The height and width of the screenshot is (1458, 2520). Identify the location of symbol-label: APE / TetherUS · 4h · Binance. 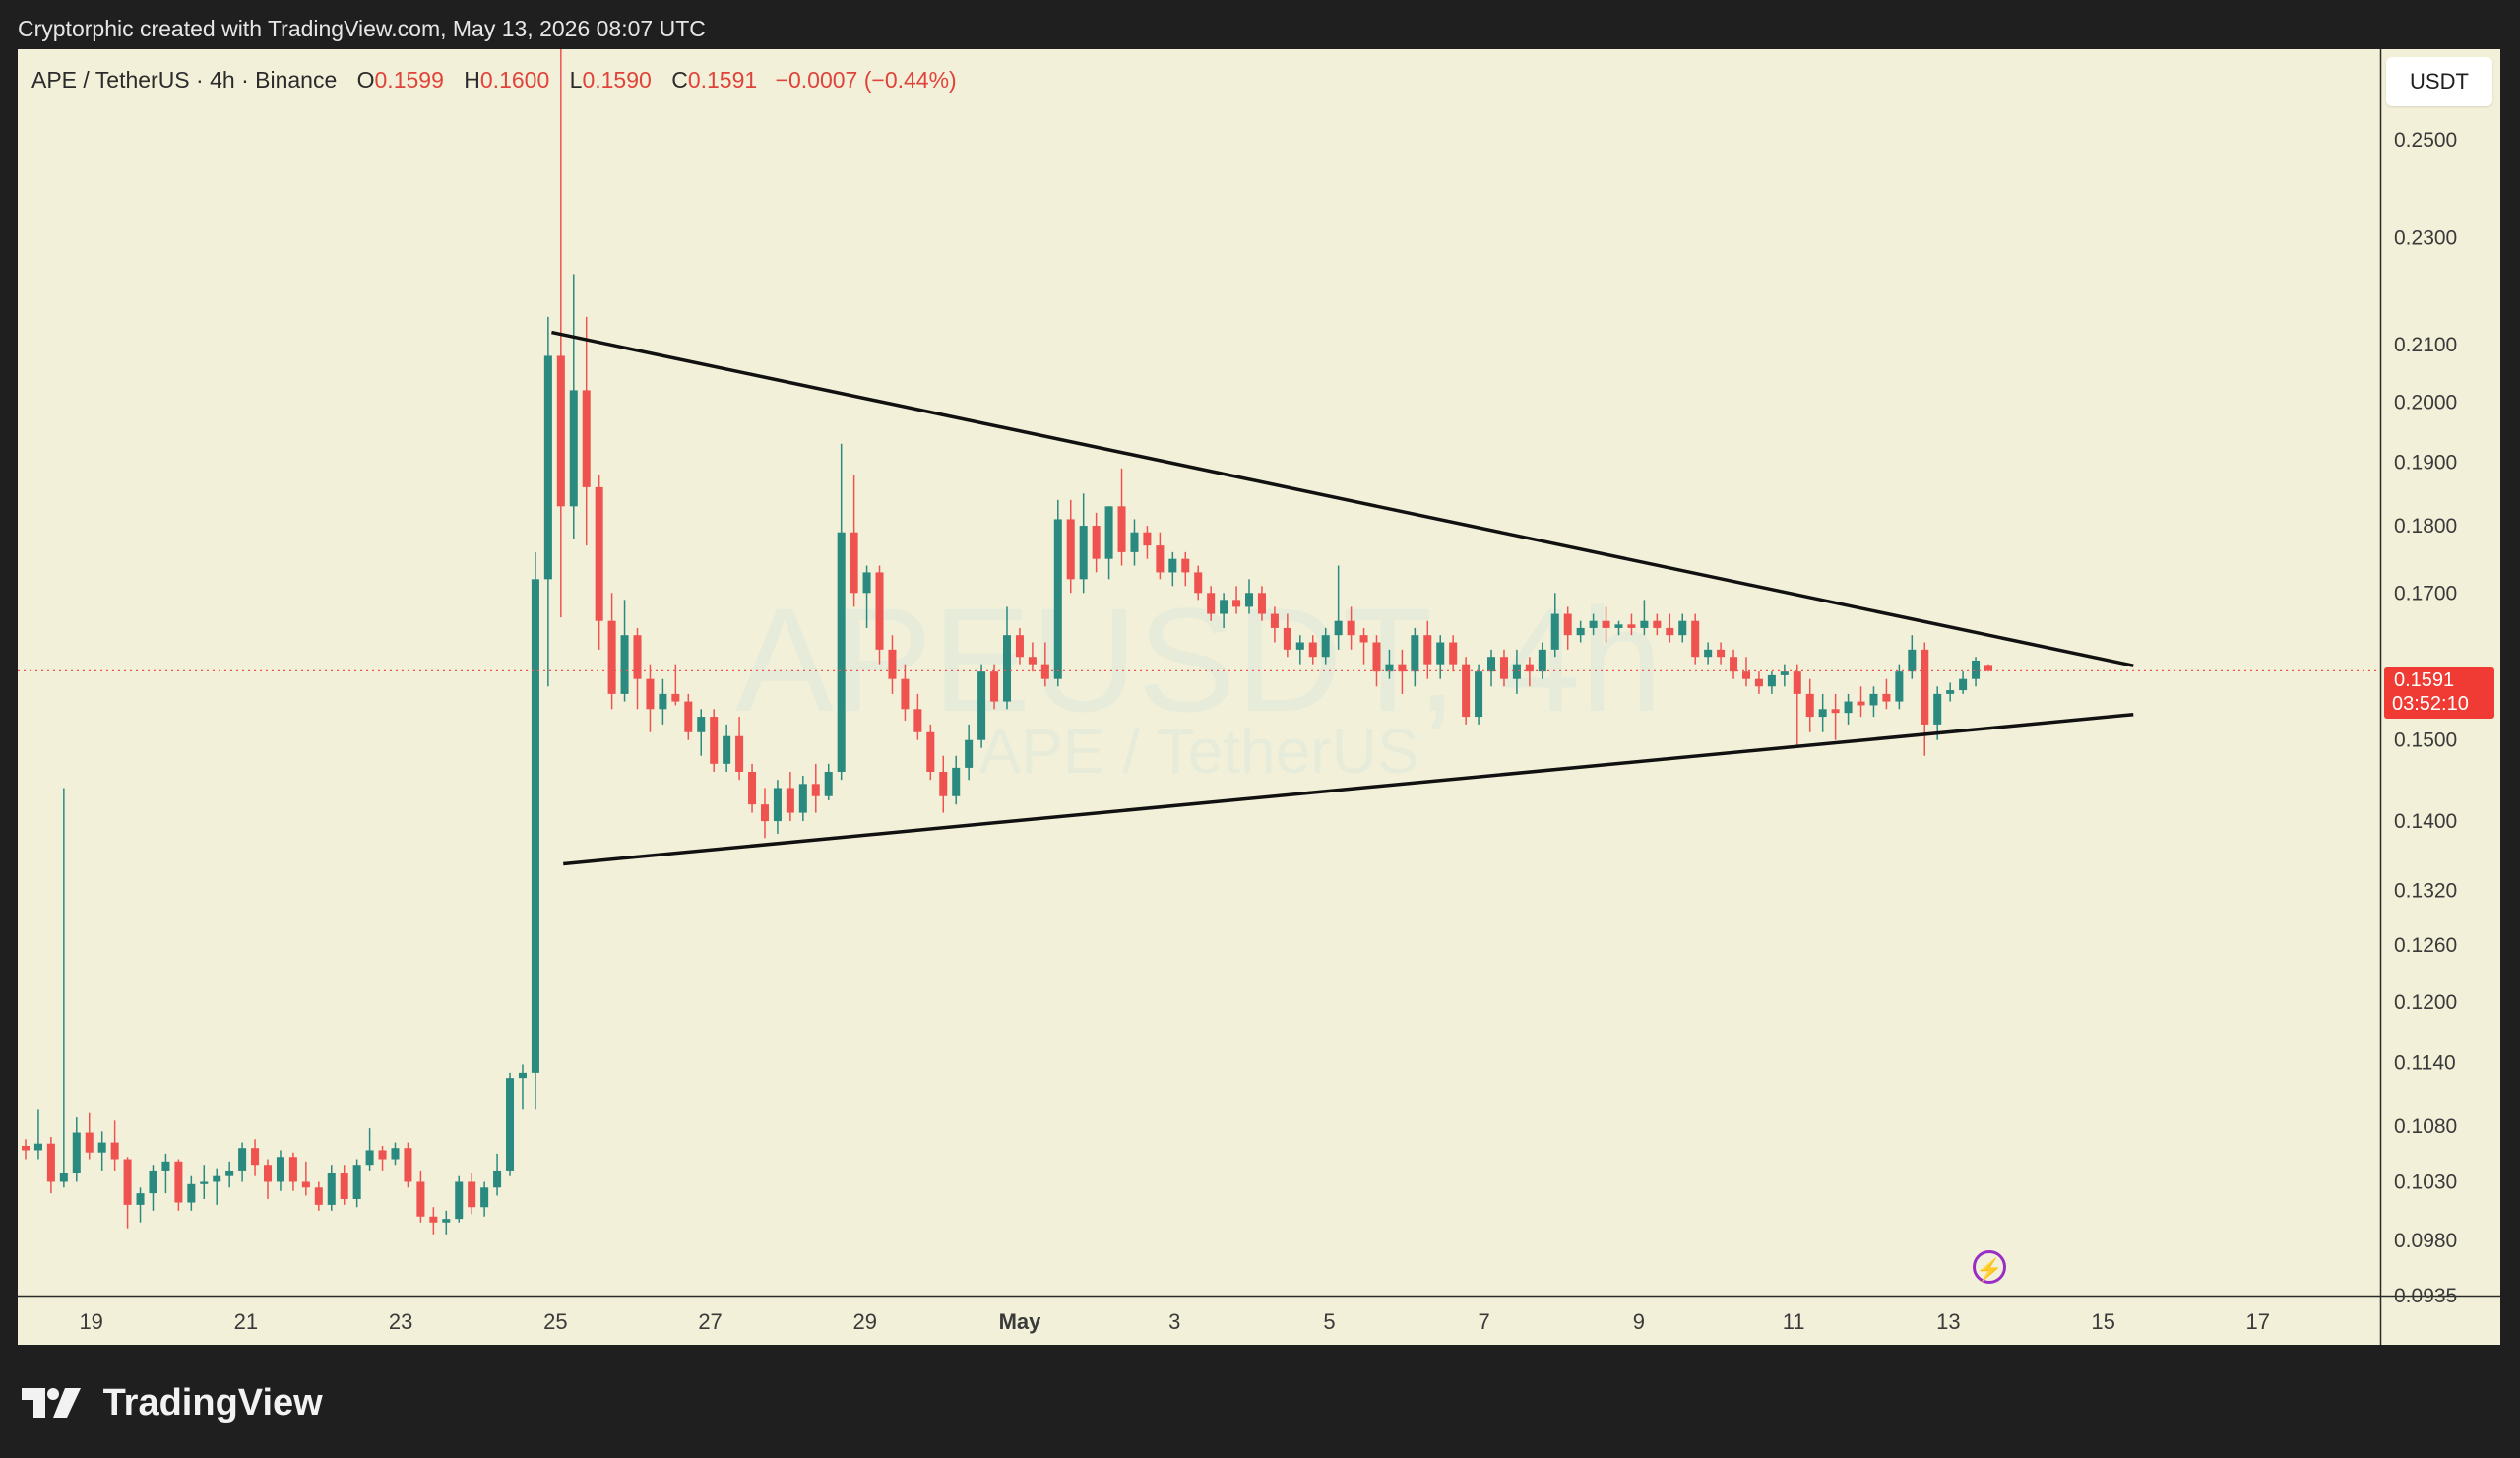
(185, 80).